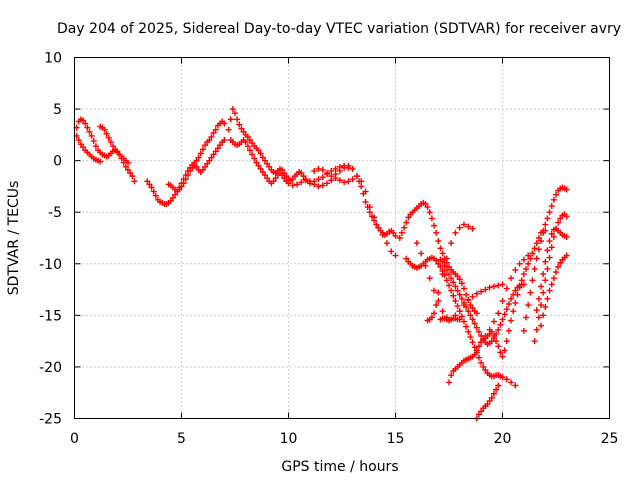  Describe the element at coordinates (289, 439) in the screenshot. I see `x-tick-label: 10` at that location.